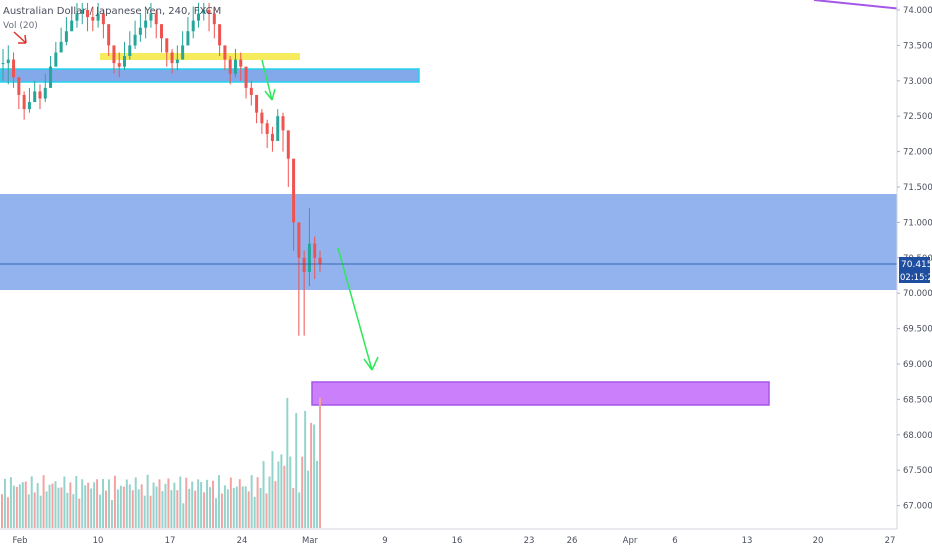 The width and height of the screenshot is (932, 555). What do you see at coordinates (457, 541) in the screenshot?
I see `time-tick-label: 16` at bounding box center [457, 541].